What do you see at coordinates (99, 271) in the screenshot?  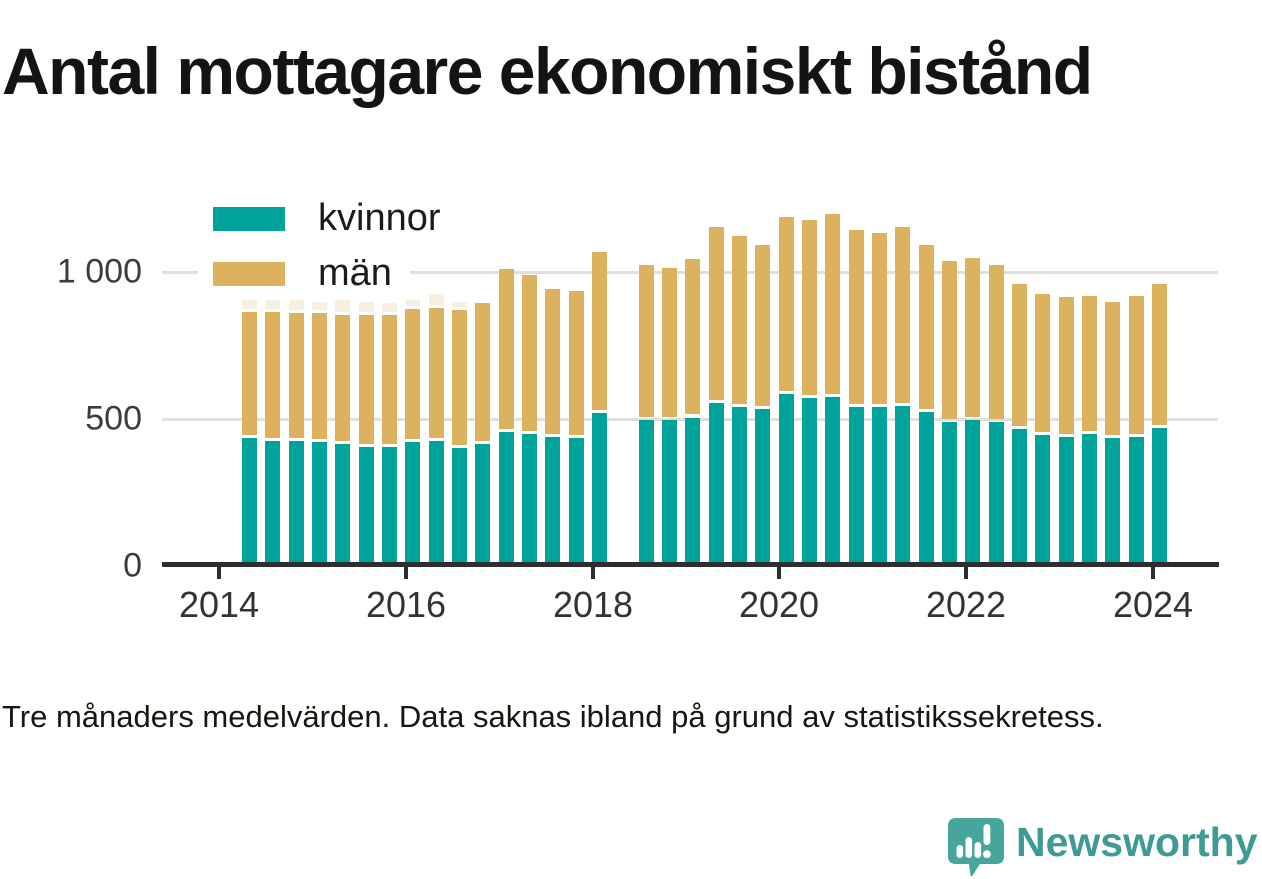 I see `y-axis-label-1000: 1 000` at bounding box center [99, 271].